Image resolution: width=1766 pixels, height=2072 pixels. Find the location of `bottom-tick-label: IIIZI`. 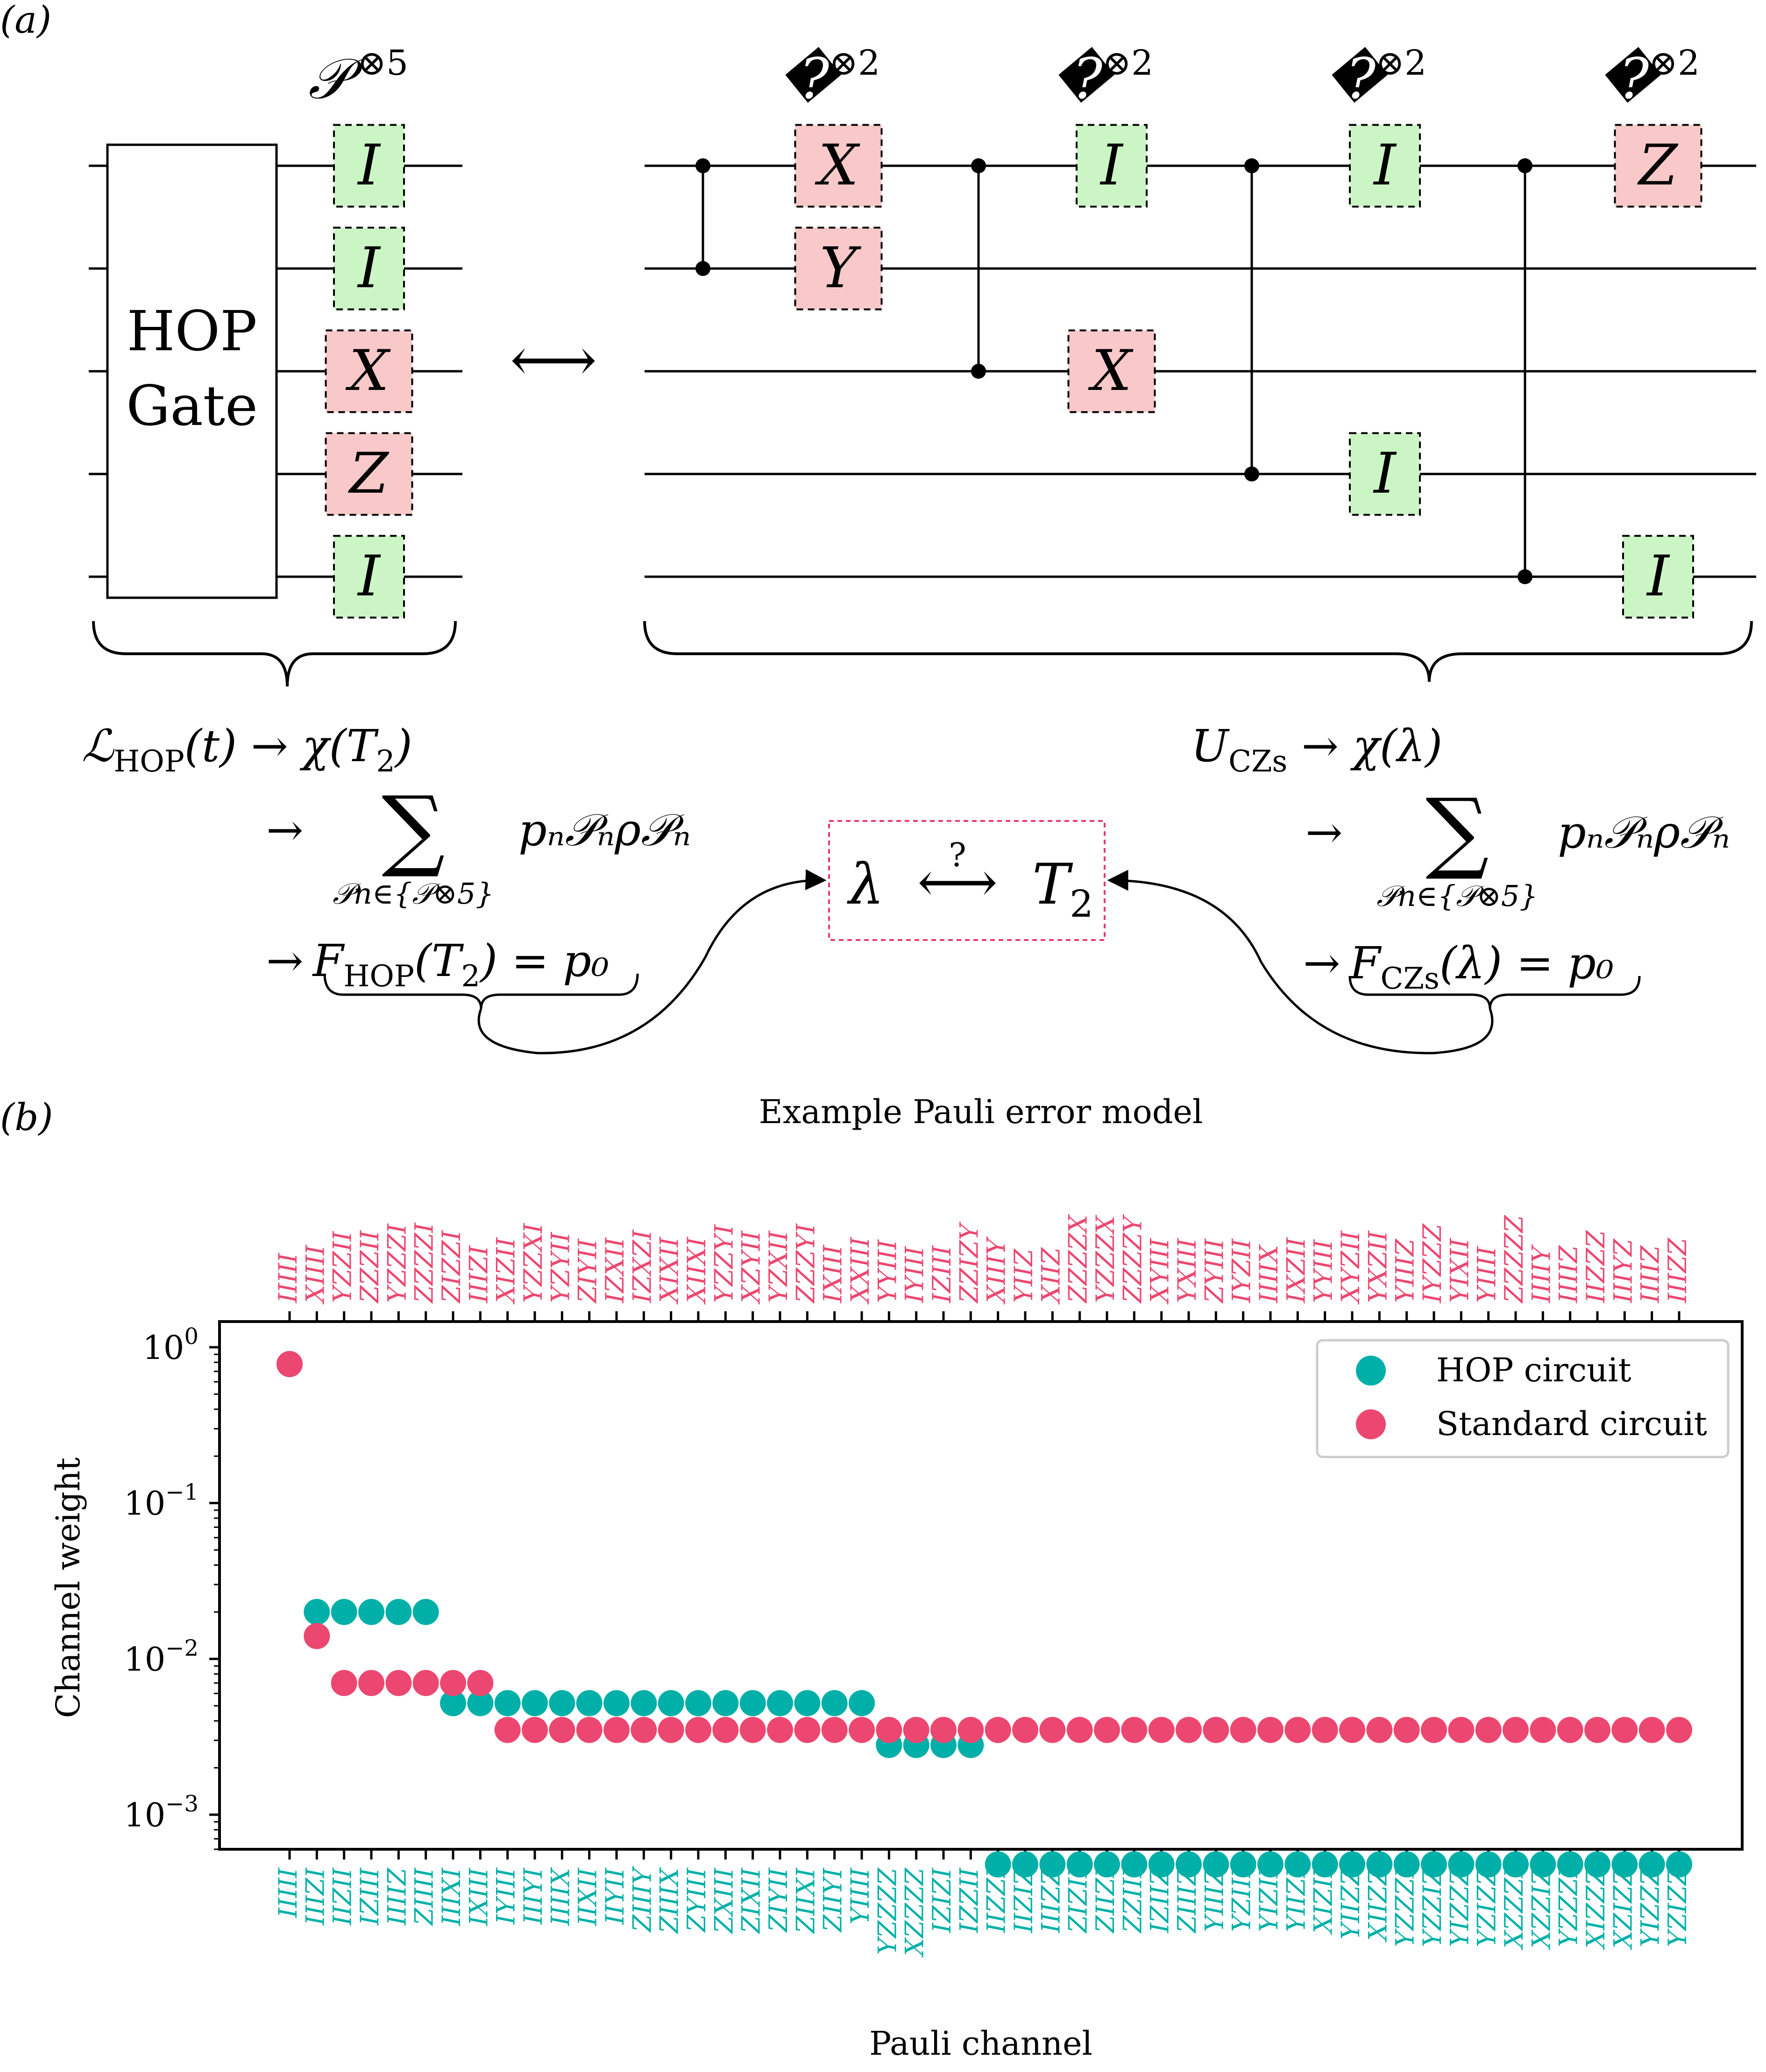

bottom-tick-label: IIIZI is located at coordinates (315, 1896).